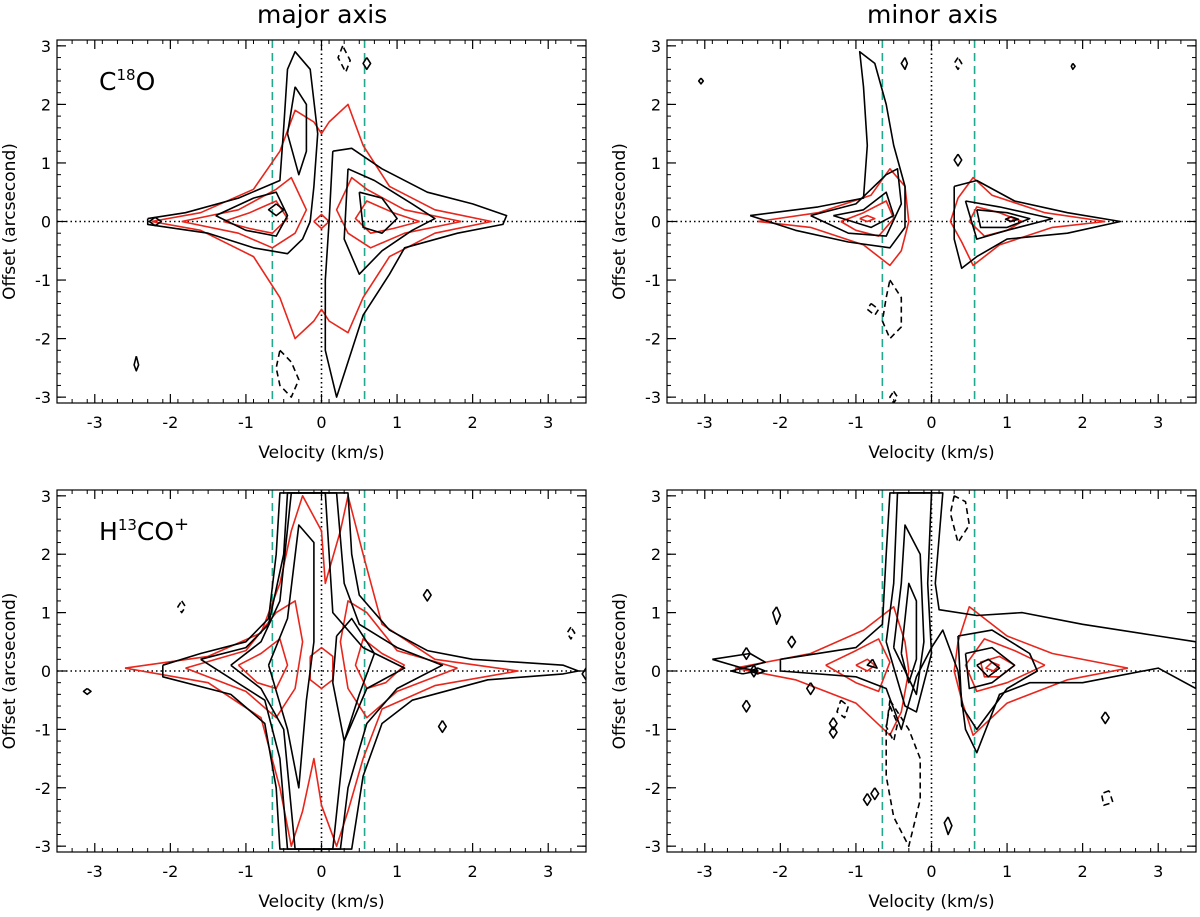  Describe the element at coordinates (127, 81) in the screenshot. I see `molecule-label: C18O` at that location.